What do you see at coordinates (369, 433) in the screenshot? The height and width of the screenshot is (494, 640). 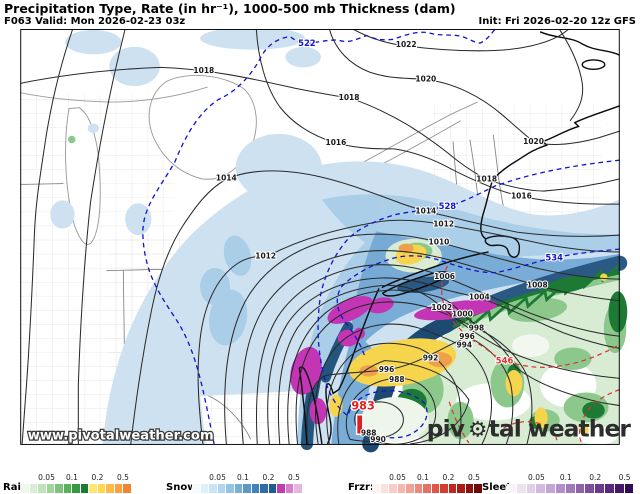 I see `isobar-label: 988` at bounding box center [369, 433].